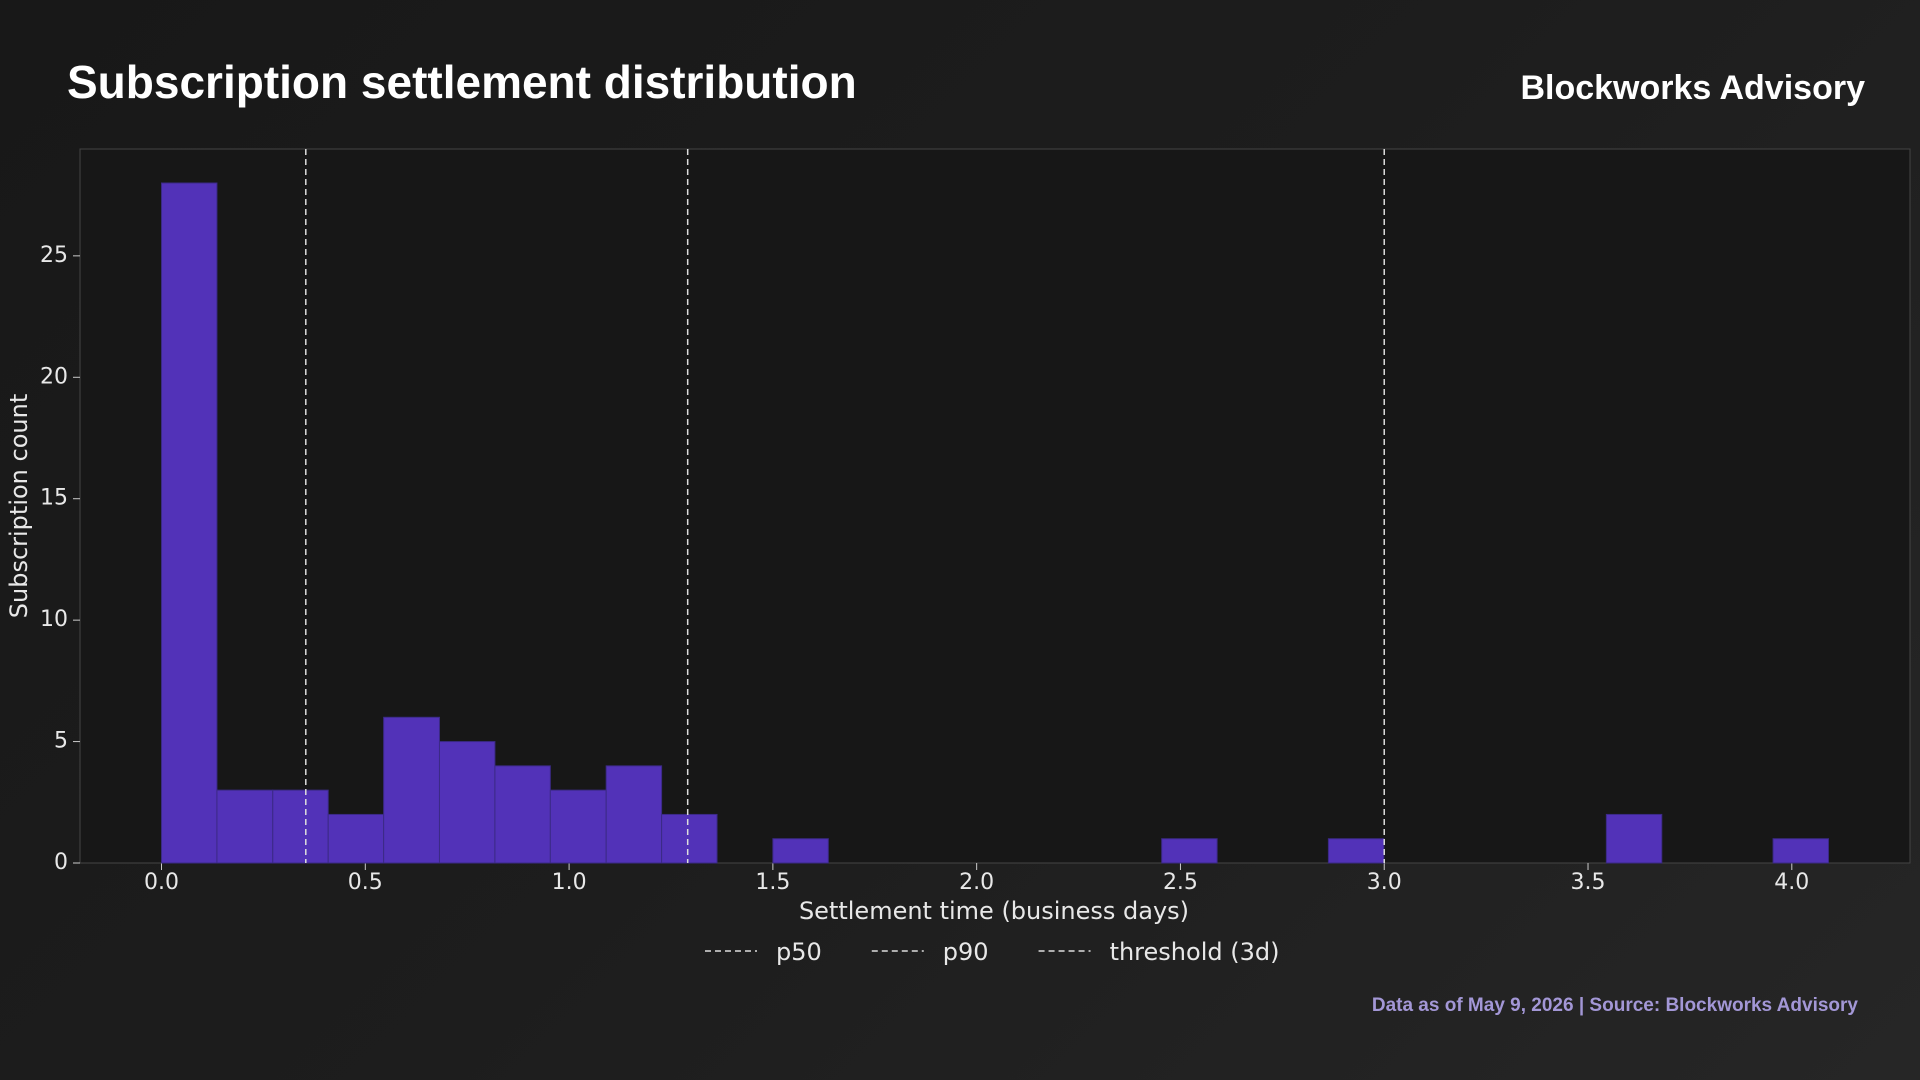 This screenshot has height=1080, width=1920. I want to click on x-tick-label: 0.0, so click(161, 882).